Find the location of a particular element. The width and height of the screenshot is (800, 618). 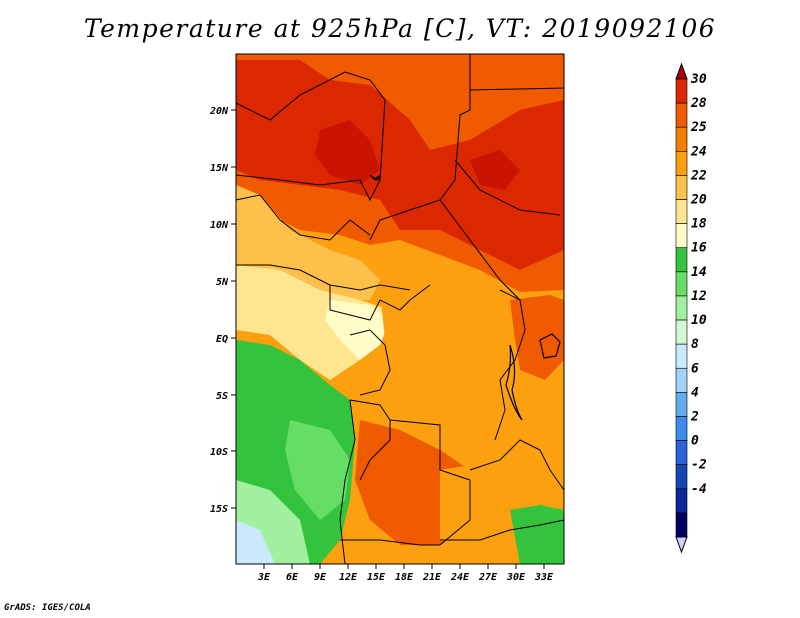

colorbar-label: 0 is located at coordinates (695, 441).